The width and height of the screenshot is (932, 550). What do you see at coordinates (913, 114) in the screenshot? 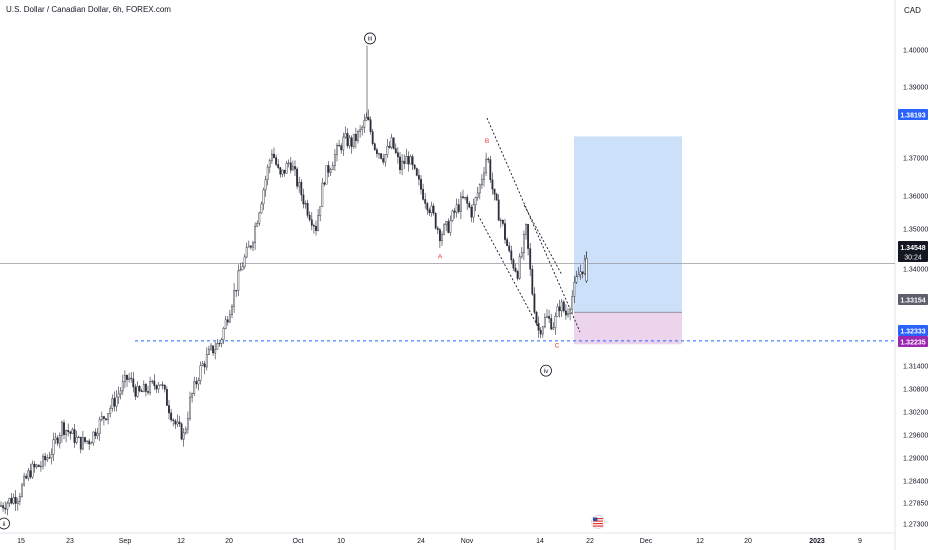
I see `target-badge-bg` at bounding box center [913, 114].